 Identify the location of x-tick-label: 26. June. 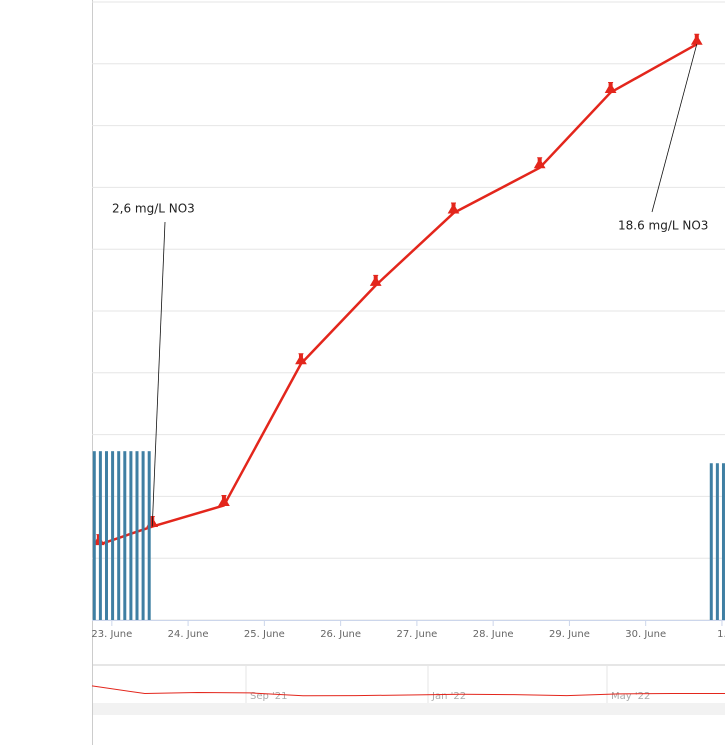
(340, 634).